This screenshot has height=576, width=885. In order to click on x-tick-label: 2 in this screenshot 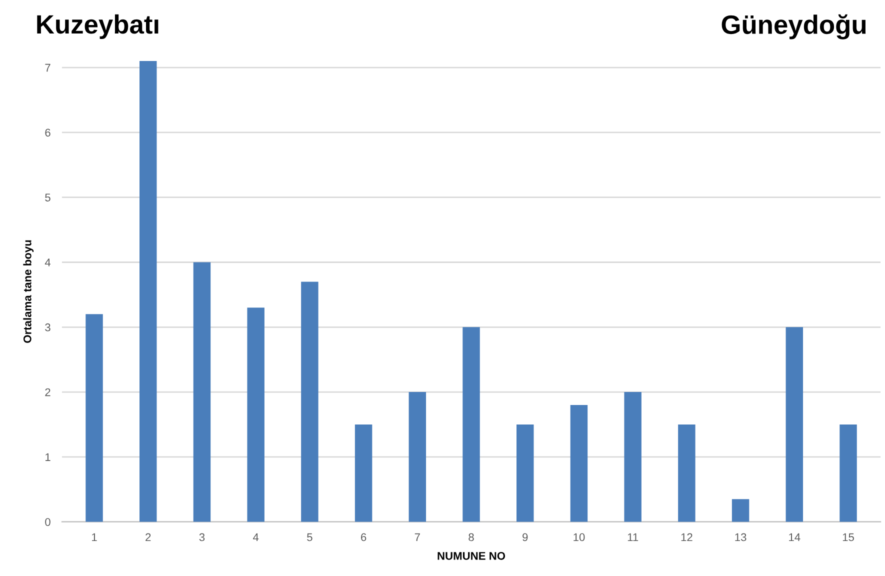, I will do `click(148, 537)`.